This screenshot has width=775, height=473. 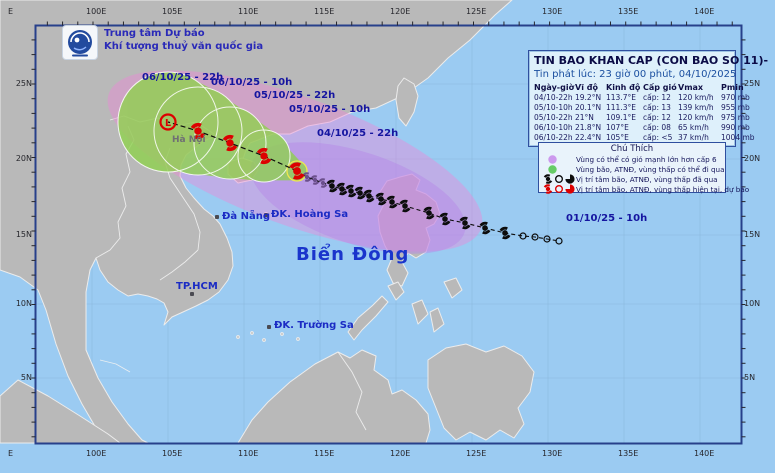 What do you see at coordinates (691, 87) in the screenshot?
I see `table-header: Vmax` at bounding box center [691, 87].